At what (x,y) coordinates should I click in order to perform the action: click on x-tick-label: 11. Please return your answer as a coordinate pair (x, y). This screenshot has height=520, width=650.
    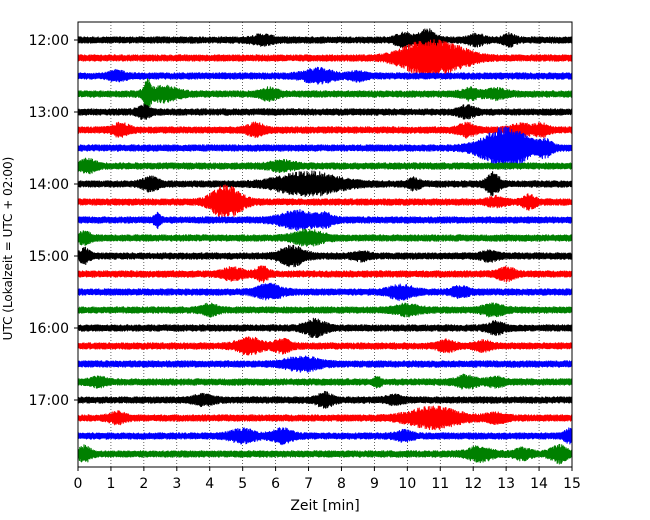
    Looking at the image, I should click on (440, 484).